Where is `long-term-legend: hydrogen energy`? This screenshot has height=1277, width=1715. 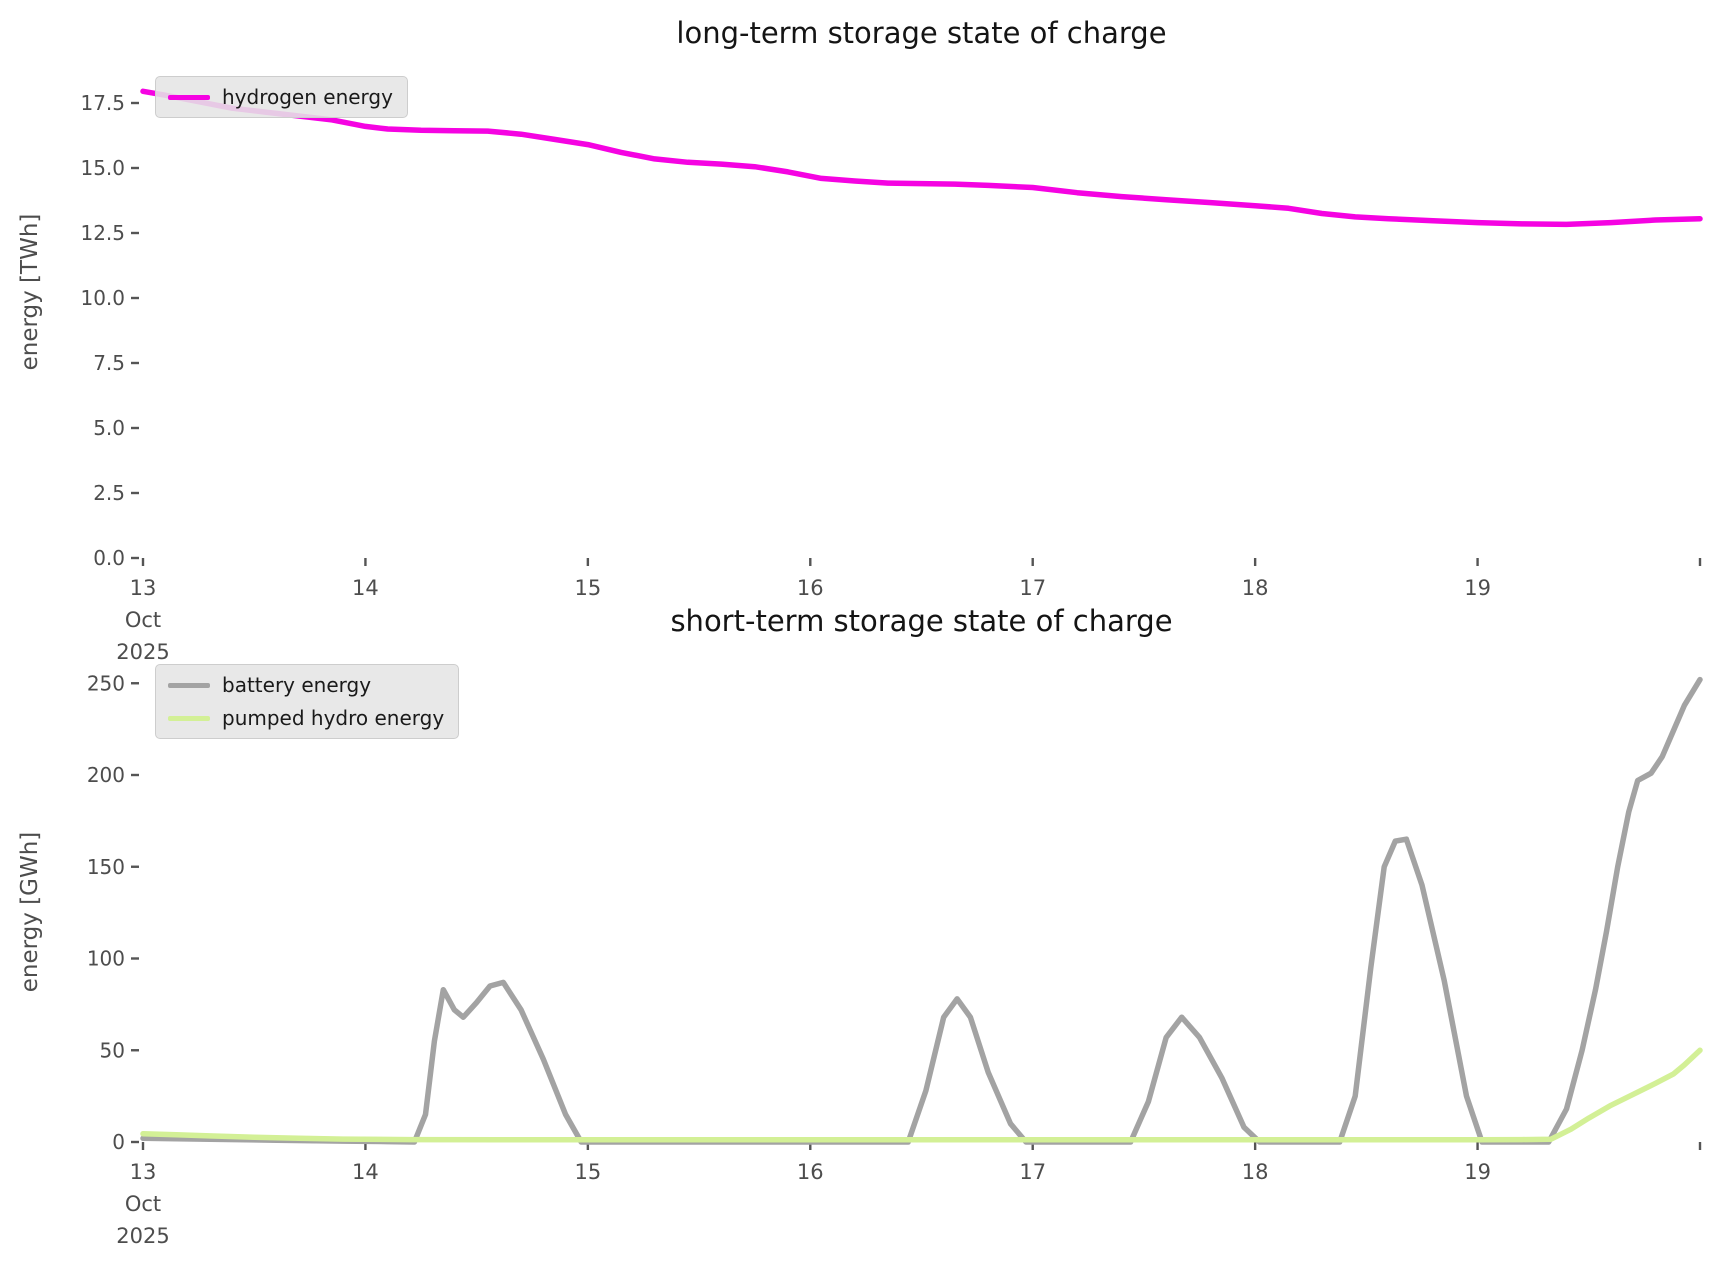
long-term-legend: hydrogen energy is located at coordinates (281, 97).